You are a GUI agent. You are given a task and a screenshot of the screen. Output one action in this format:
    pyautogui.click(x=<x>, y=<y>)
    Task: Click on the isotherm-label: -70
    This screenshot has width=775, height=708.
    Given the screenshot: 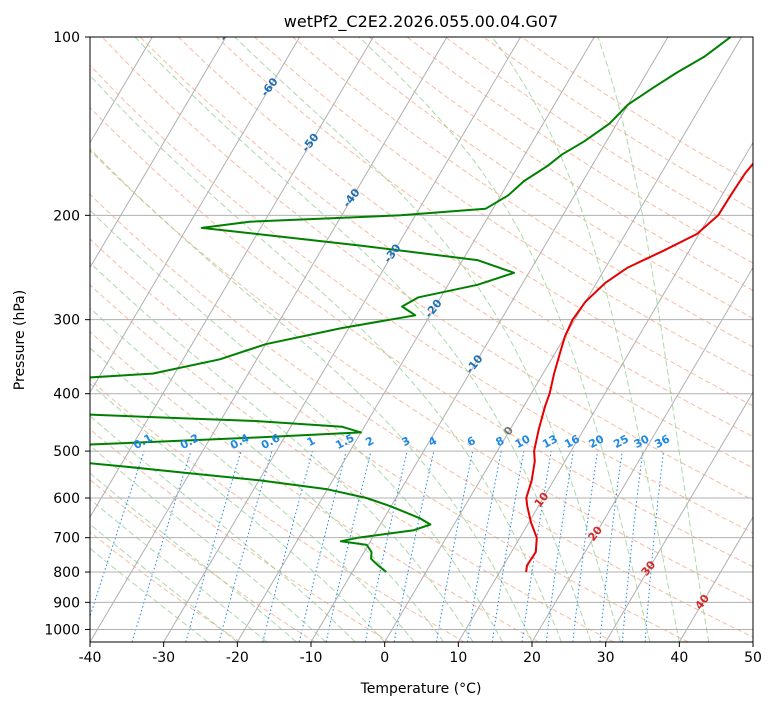 What is the action you would take?
    pyautogui.click(x=228, y=32)
    